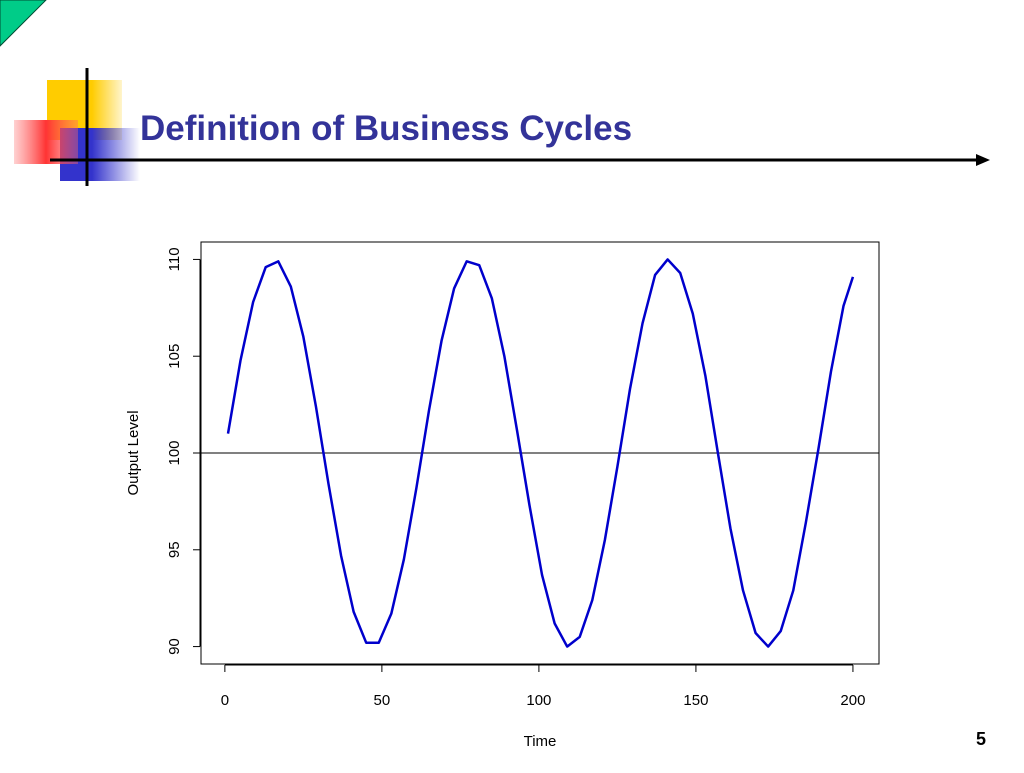 The height and width of the screenshot is (773, 1024). What do you see at coordinates (386, 128) in the screenshot?
I see `slide-title: Definition of Business Cycles` at bounding box center [386, 128].